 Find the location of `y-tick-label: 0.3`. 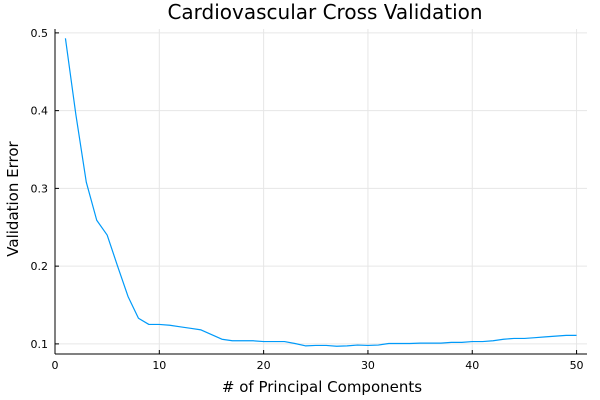

y-tick-label: 0.3 is located at coordinates (40, 188).